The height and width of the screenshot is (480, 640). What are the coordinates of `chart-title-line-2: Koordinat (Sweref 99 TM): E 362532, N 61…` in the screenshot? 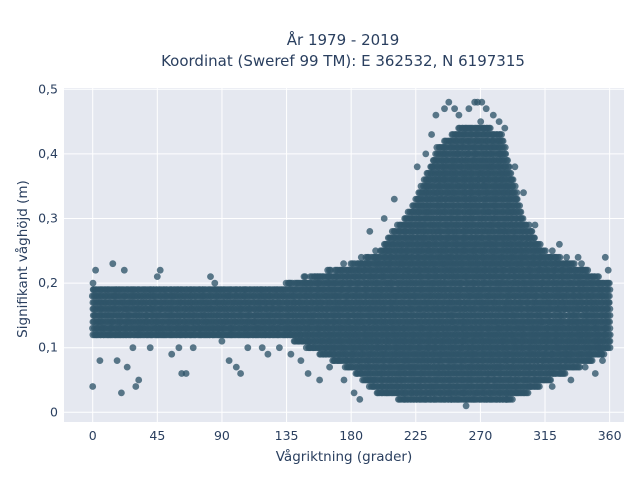 It's located at (343, 61).